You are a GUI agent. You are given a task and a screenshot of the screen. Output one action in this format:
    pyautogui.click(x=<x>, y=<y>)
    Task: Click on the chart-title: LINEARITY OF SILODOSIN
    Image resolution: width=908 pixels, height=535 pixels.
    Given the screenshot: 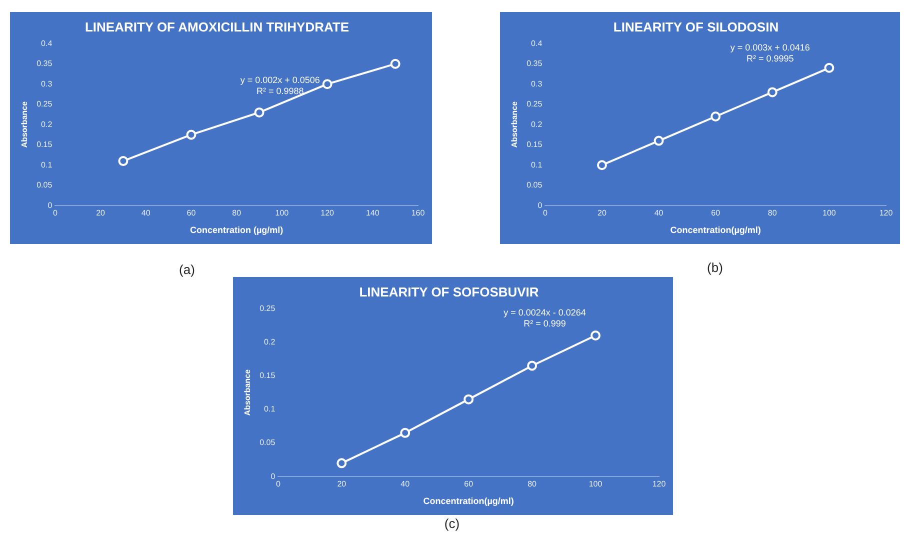 What is the action you would take?
    pyautogui.click(x=696, y=26)
    